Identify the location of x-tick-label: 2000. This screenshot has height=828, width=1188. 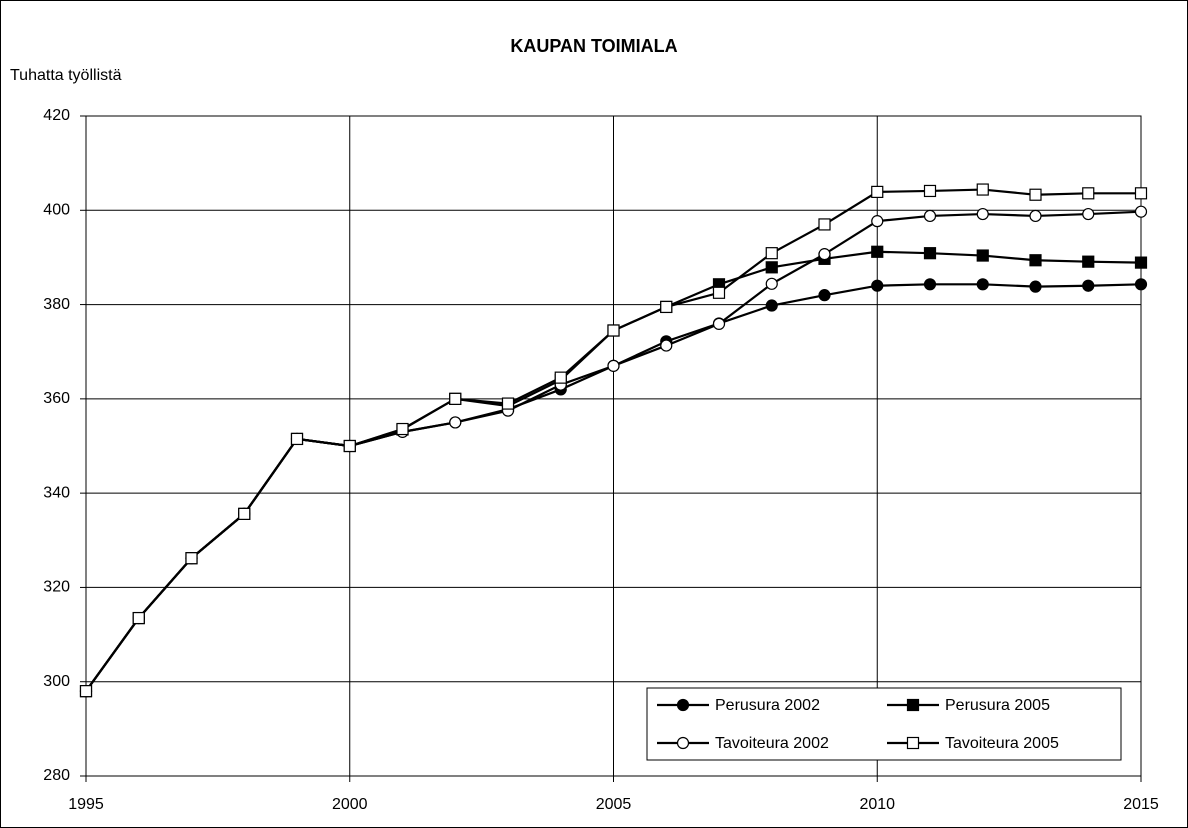
(350, 804).